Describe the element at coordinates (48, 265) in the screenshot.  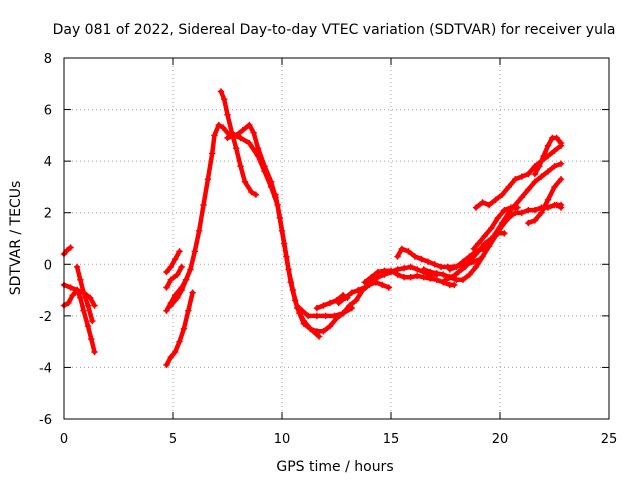
I see `y-tick-label: 0` at that location.